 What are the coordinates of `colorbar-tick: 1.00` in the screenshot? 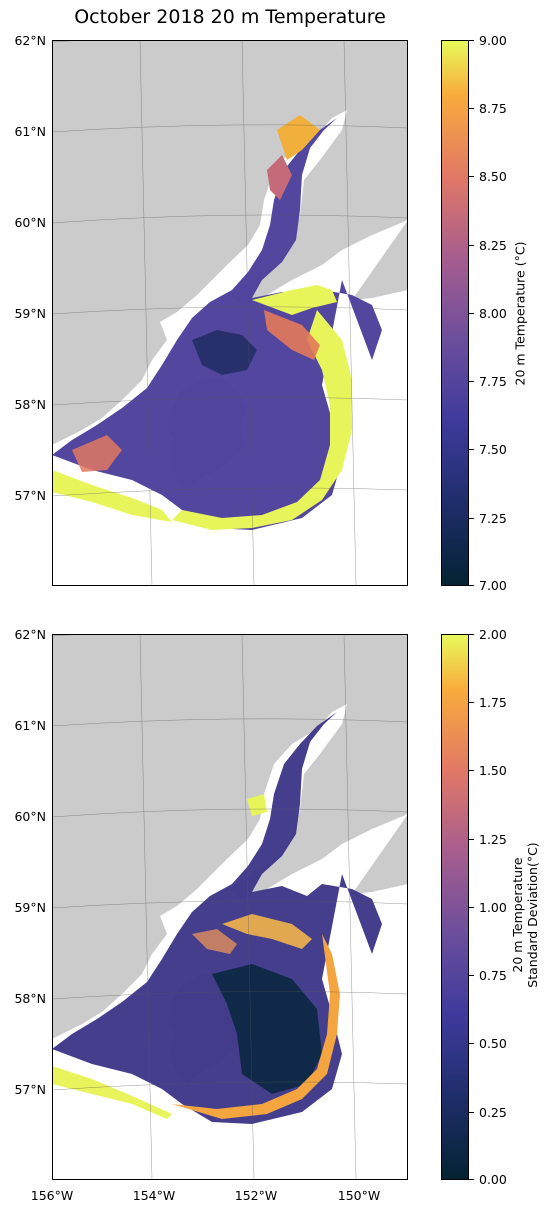 It's located at (493, 907).